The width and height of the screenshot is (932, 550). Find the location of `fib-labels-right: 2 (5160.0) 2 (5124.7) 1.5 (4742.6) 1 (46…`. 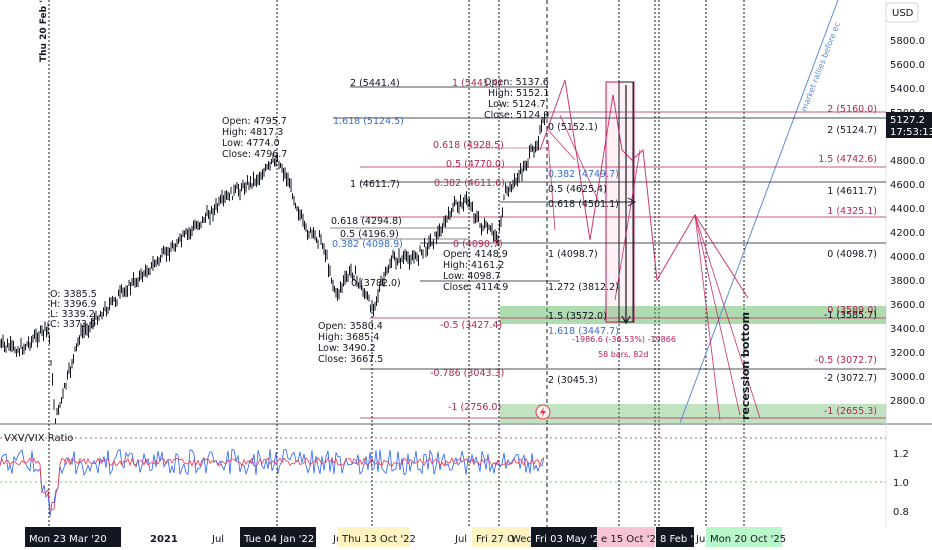

fib-labels-right: 2 (5160.0) 2 (5124.7) 1.5 (4742.6) 1 (46… is located at coordinates (846, 260).